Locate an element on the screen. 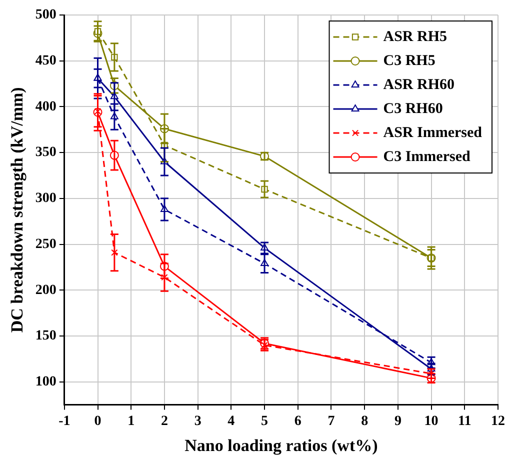  y-tick-label: 500 is located at coordinates (45, 15).